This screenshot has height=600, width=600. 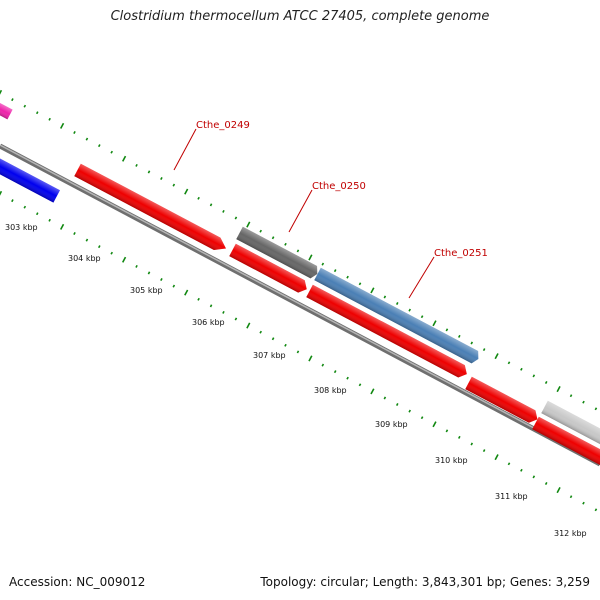 I want to click on ruler-label: 309 kbp, so click(x=391, y=424).